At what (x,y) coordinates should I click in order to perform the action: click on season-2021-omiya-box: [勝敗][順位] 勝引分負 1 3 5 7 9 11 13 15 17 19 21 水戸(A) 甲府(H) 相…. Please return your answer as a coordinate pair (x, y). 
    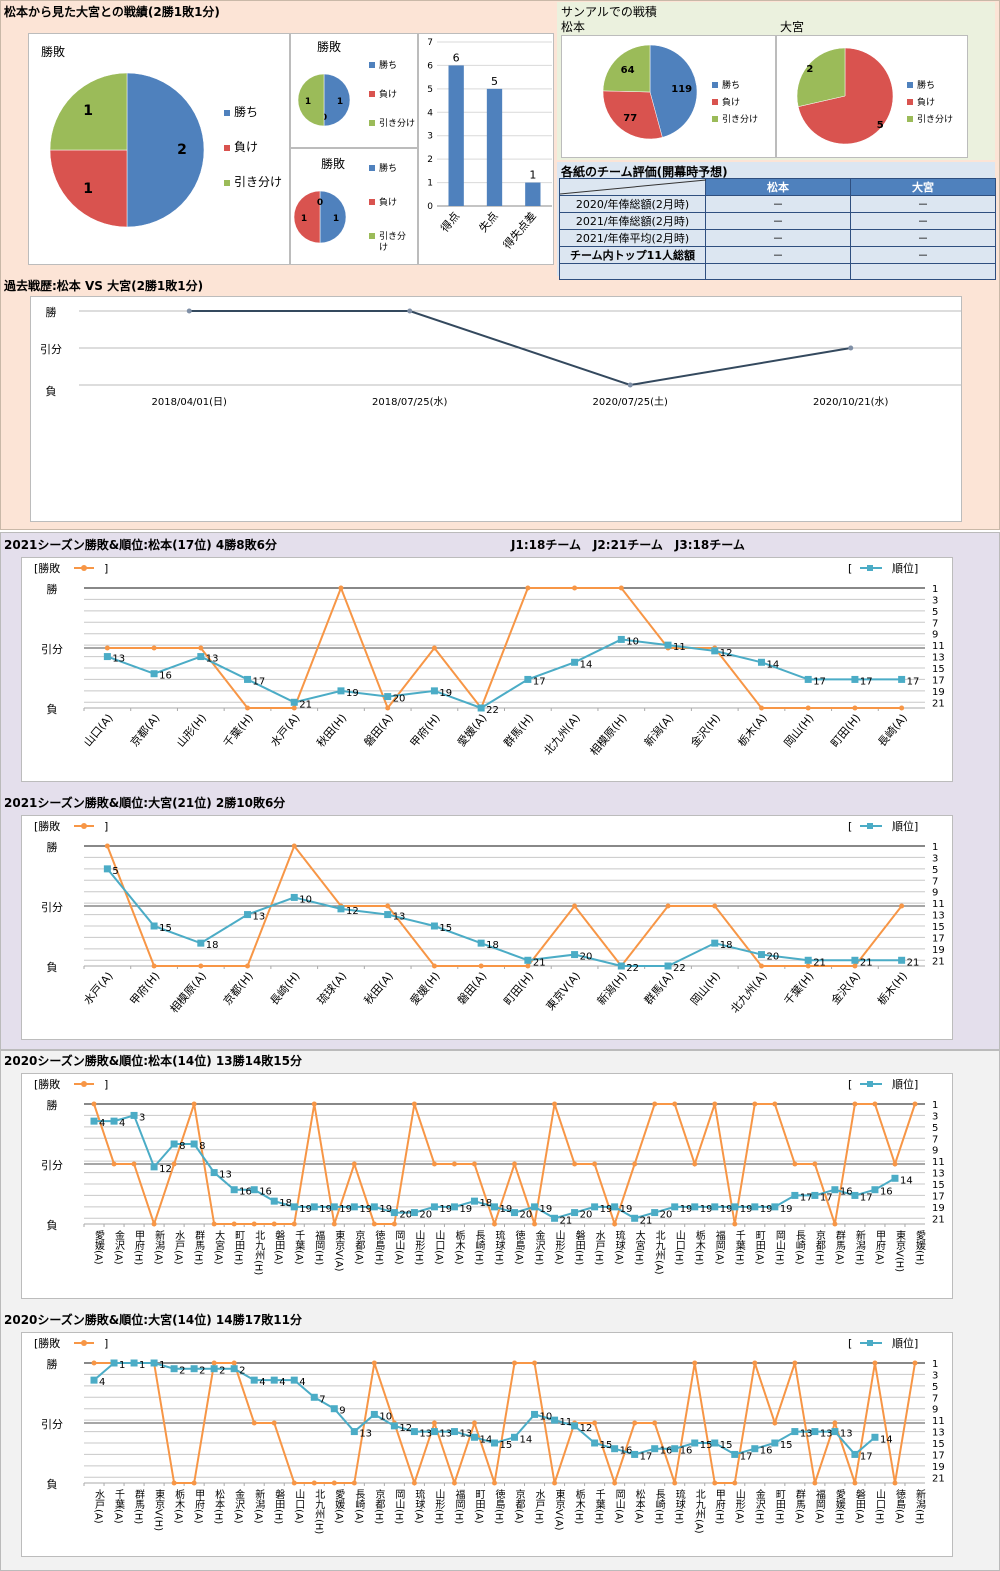
    Looking at the image, I should click on (487, 927).